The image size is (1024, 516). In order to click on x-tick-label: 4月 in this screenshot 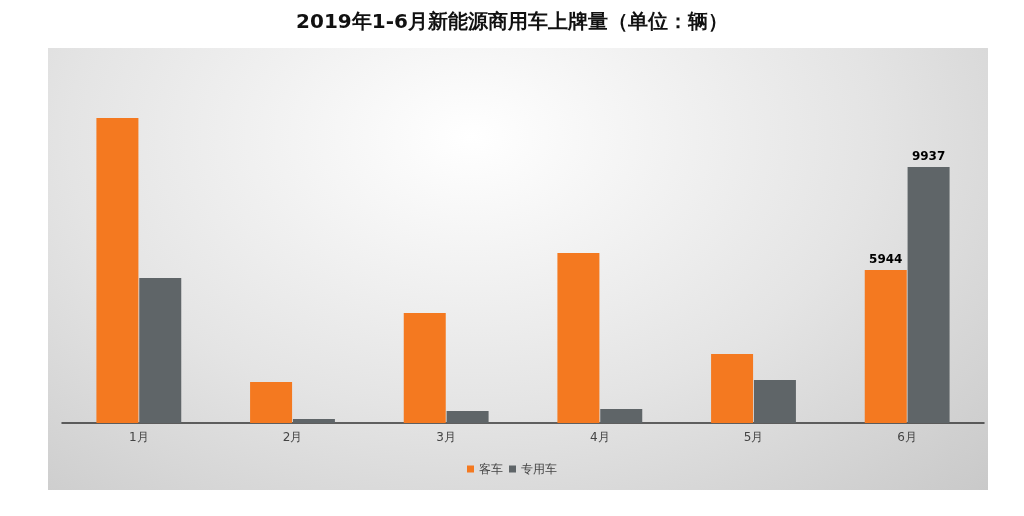, I will do `click(600, 437)`.